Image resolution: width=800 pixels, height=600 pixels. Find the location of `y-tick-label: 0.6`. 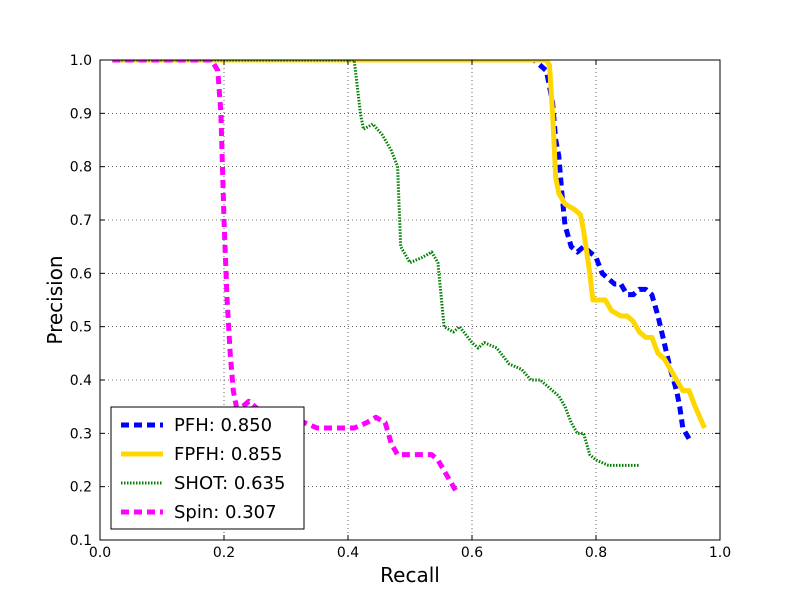

y-tick-label: 0.6 is located at coordinates (81, 274).